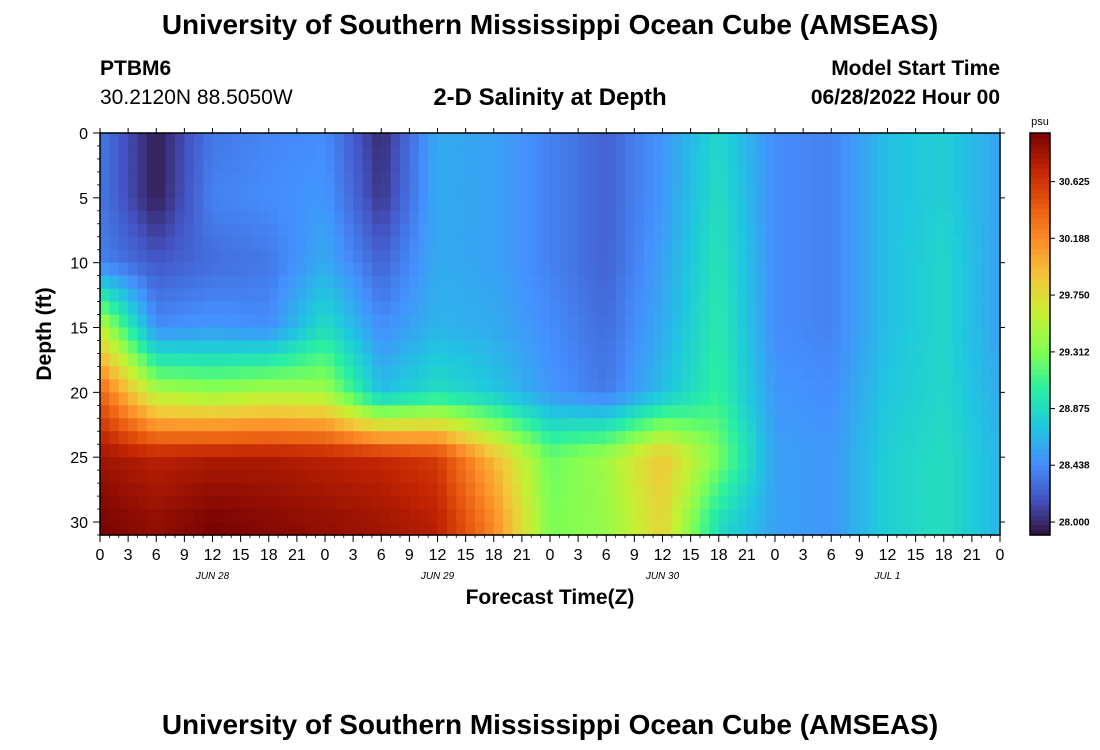 The height and width of the screenshot is (750, 1100). What do you see at coordinates (905, 97) in the screenshot?
I see `model-start-value: 06/28/2022 Hour 00` at bounding box center [905, 97].